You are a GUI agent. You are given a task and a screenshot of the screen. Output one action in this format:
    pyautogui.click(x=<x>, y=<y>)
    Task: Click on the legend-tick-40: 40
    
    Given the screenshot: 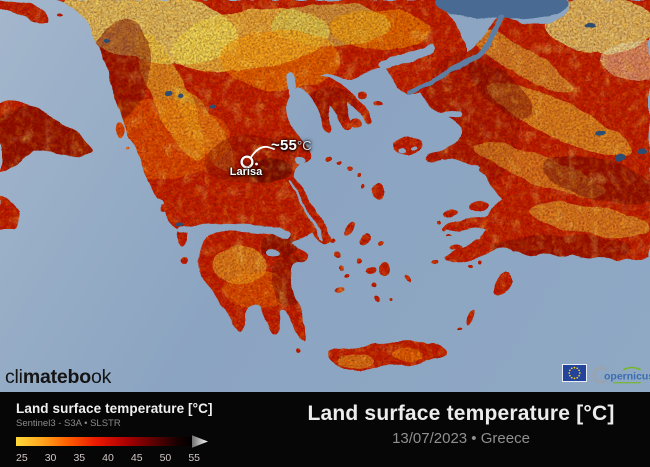 What is the action you would take?
    pyautogui.click(x=108, y=458)
    